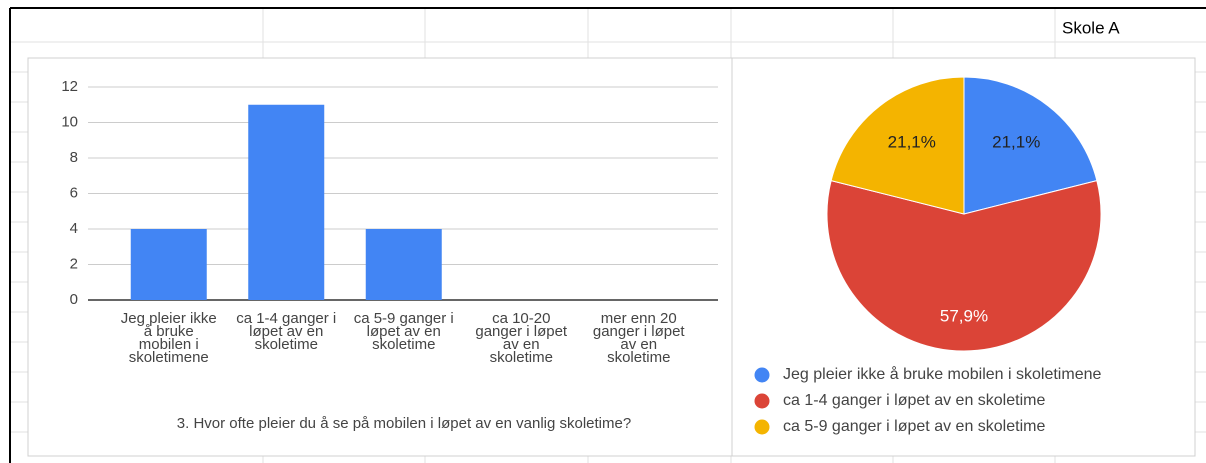 The width and height of the screenshot is (1206, 463). What do you see at coordinates (69, 86) in the screenshot?
I see `y-tick-label: 12` at bounding box center [69, 86].